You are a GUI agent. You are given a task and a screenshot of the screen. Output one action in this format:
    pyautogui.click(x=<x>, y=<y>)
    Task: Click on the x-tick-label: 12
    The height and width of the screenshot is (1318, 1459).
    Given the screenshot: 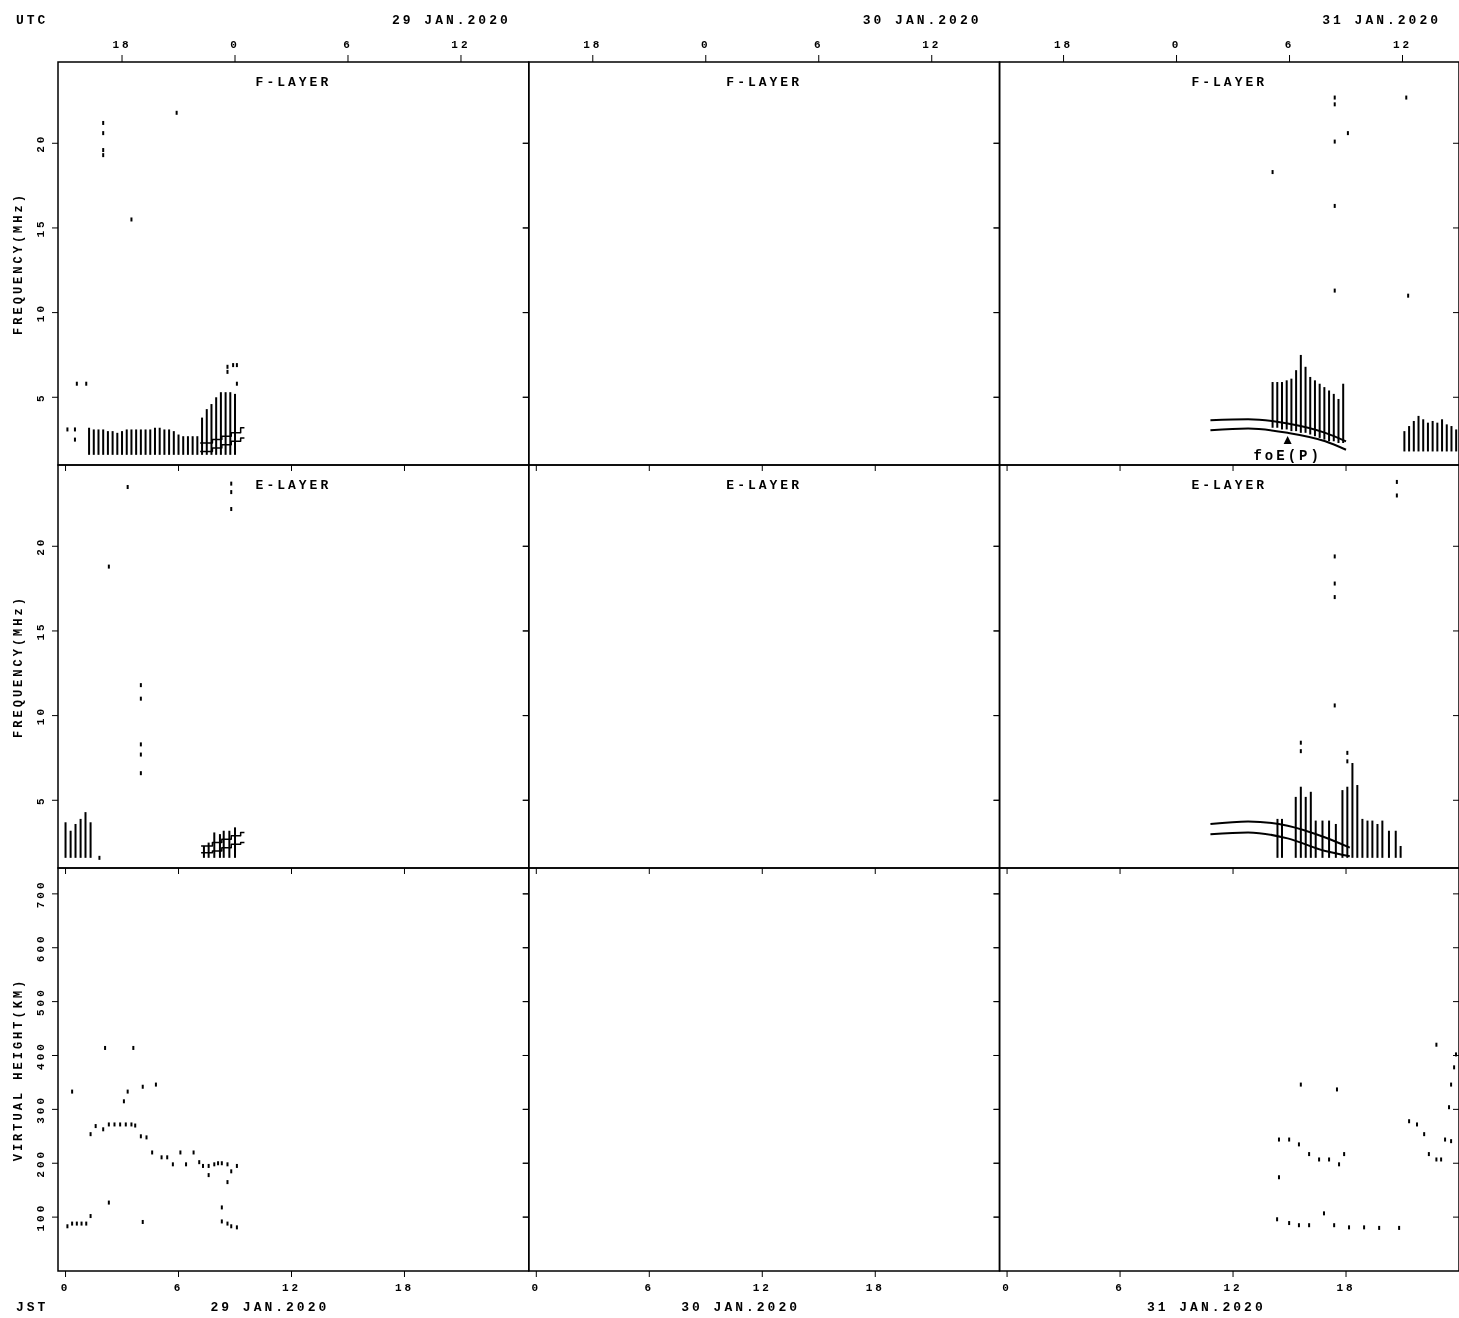 What is the action you would take?
    pyautogui.click(x=1233, y=1288)
    